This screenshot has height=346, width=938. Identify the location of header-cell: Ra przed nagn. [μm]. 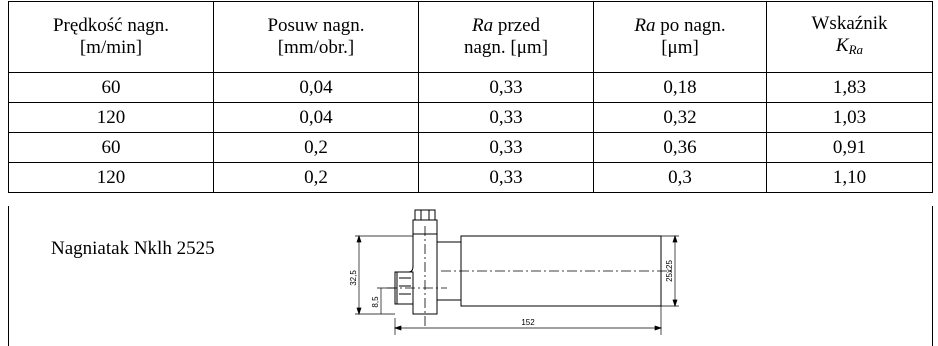
(506, 37).